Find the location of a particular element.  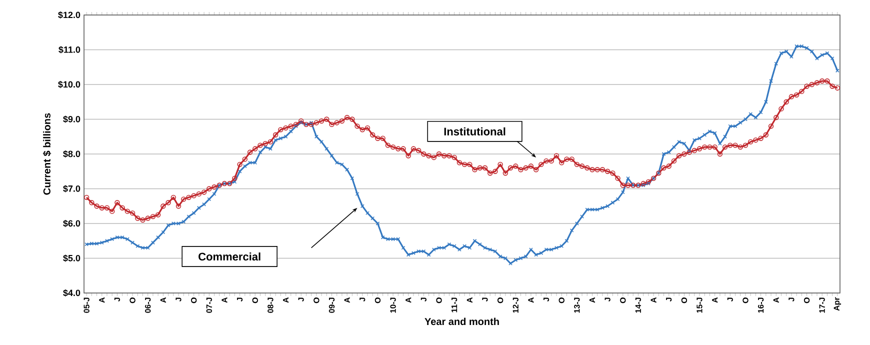

x-axis-title: Year and month is located at coordinates (461, 322).